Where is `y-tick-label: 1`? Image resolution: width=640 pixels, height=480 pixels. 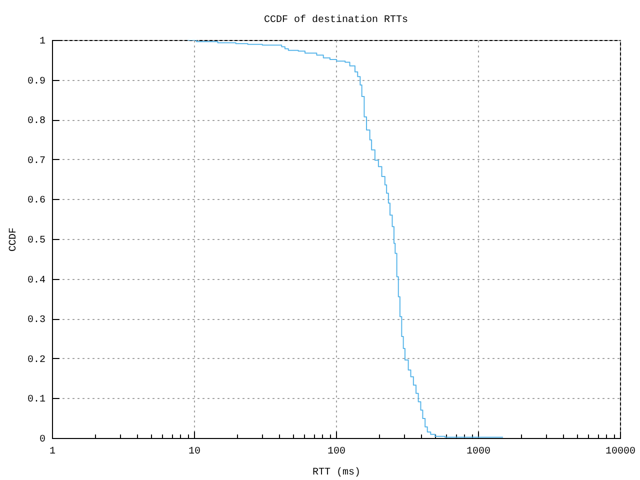
y-tick-label: 1 is located at coordinates (42, 42).